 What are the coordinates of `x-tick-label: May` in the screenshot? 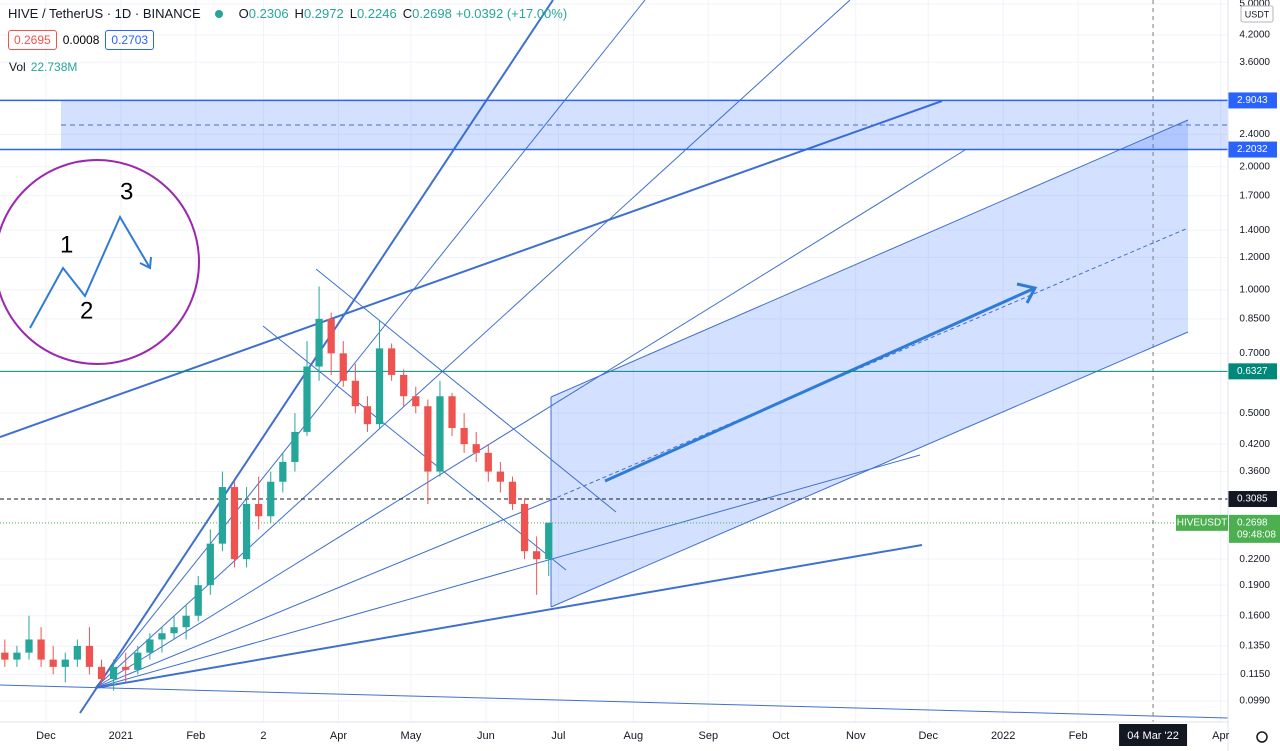 It's located at (411, 736).